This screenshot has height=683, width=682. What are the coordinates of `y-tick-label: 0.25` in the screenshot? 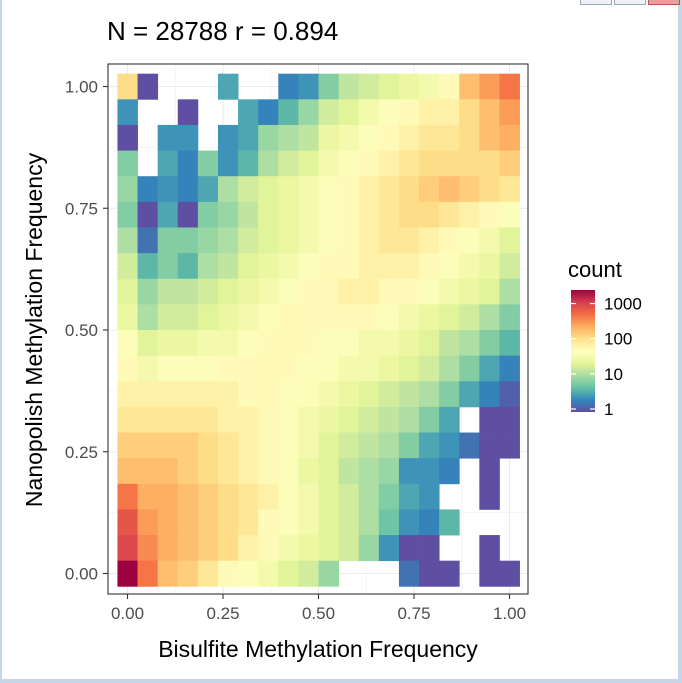 It's located at (81, 452).